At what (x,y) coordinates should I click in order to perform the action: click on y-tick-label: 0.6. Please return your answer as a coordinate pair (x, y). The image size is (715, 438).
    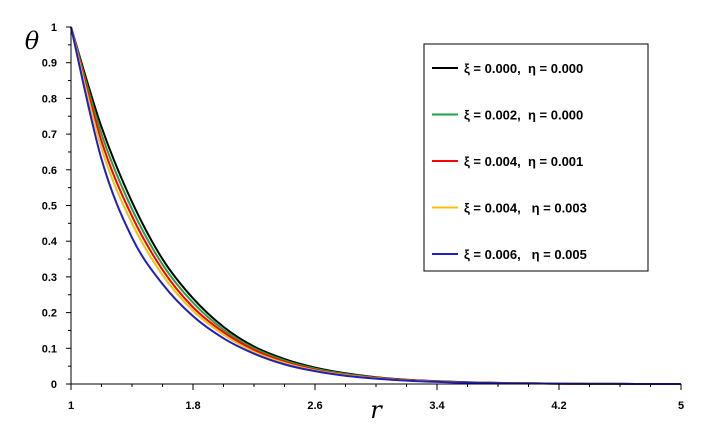
    Looking at the image, I should click on (49, 171).